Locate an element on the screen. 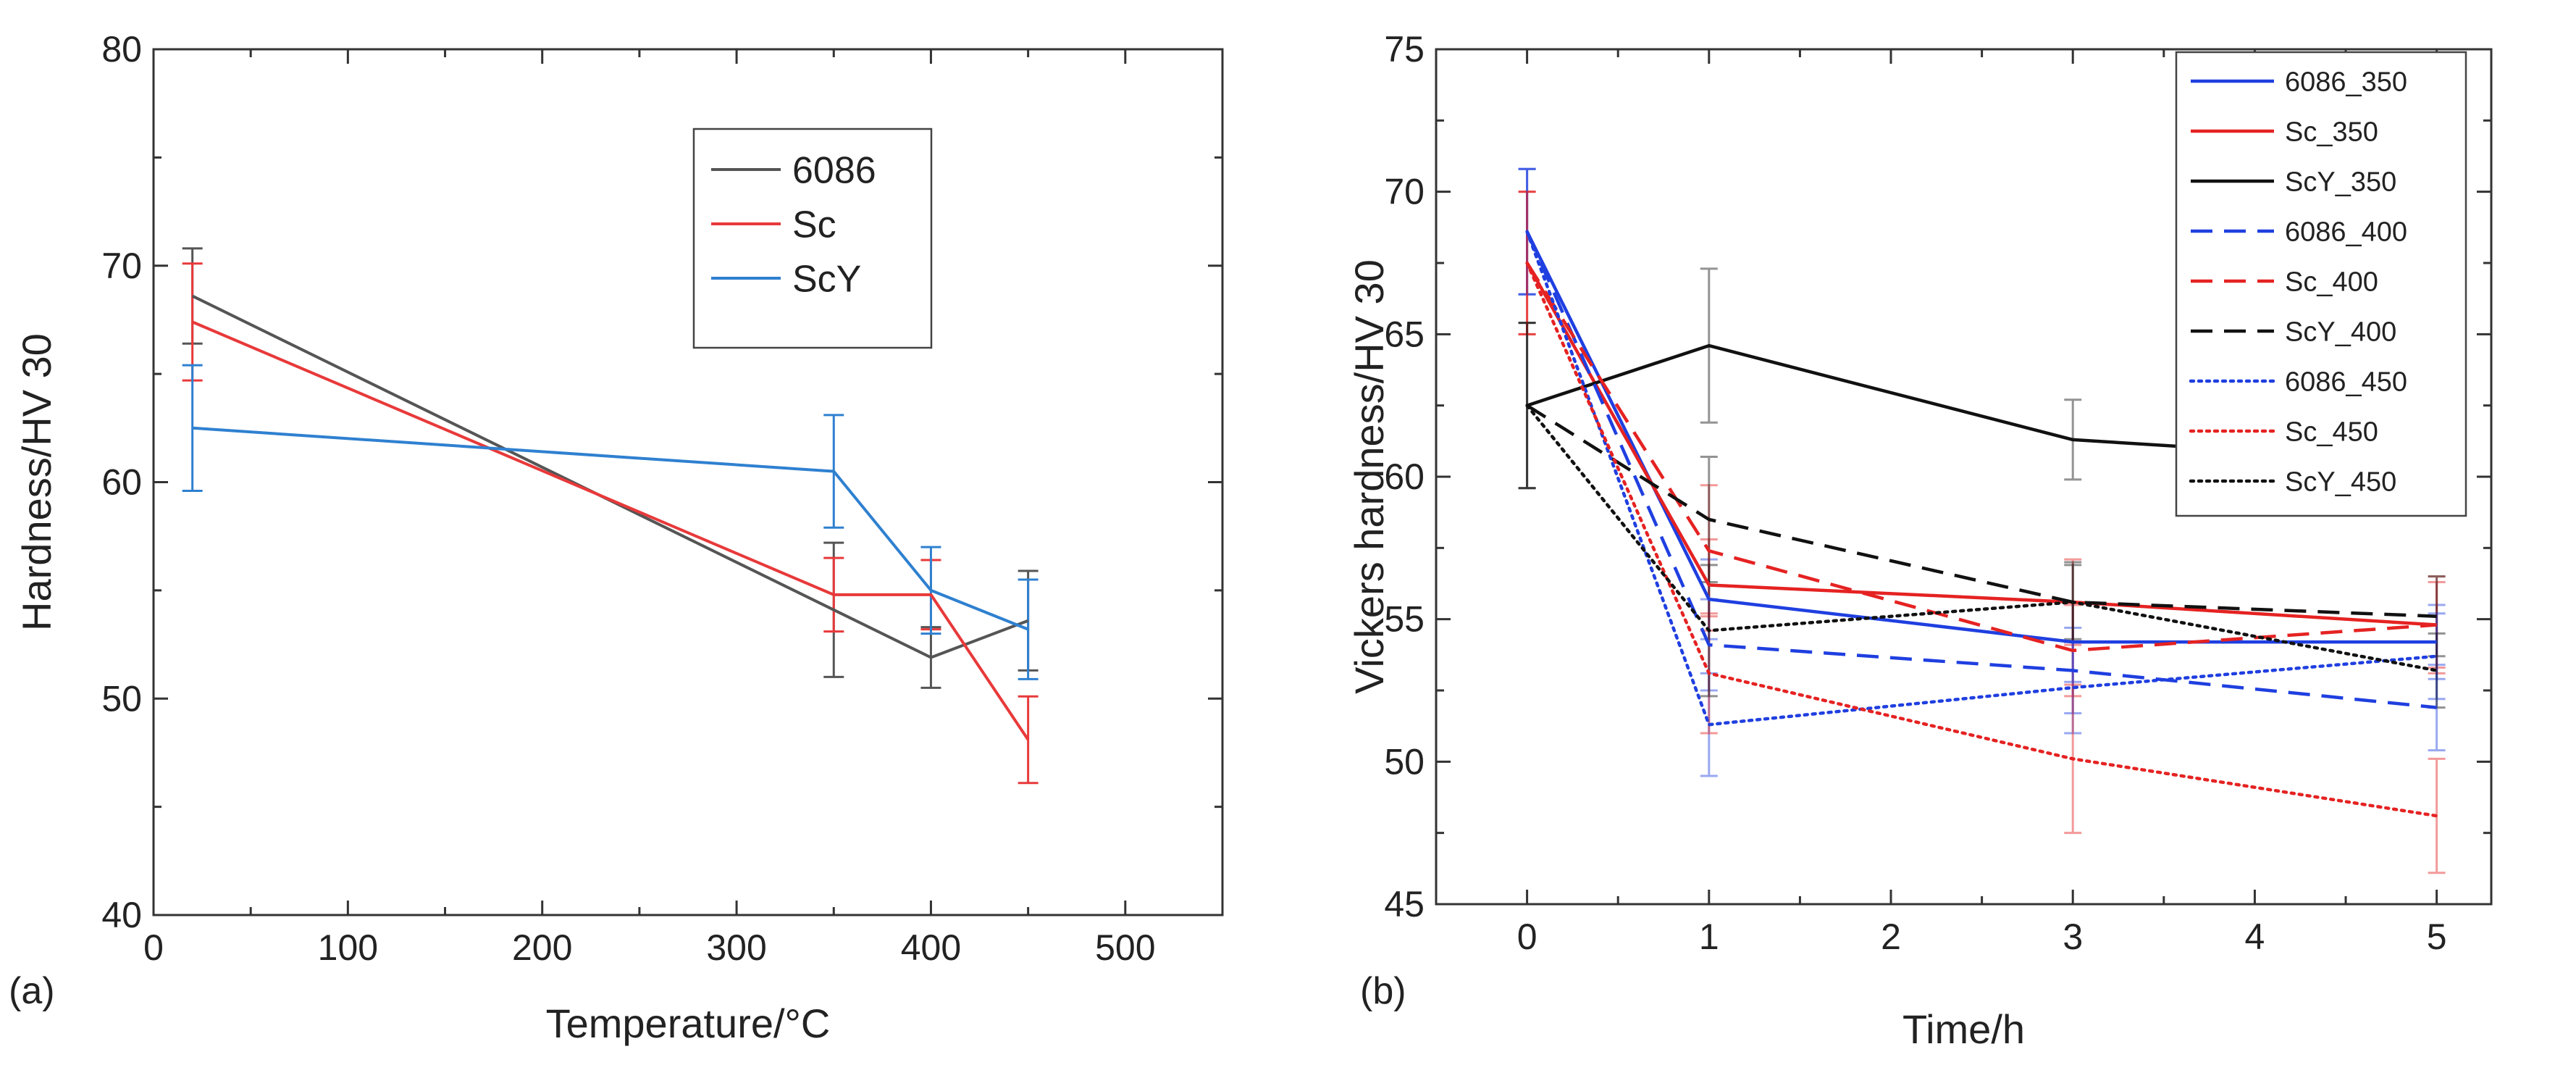 The height and width of the screenshot is (1065, 2576). legend: 6086 Sc ScY is located at coordinates (812, 238).